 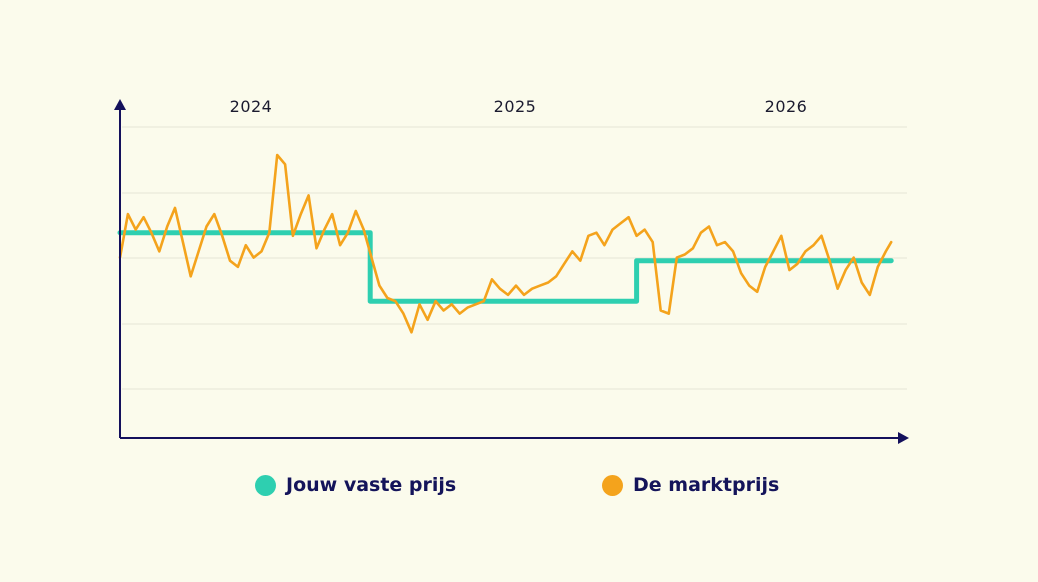 What do you see at coordinates (706, 485) in the screenshot?
I see `legend-label-market: De marktprijs` at bounding box center [706, 485].